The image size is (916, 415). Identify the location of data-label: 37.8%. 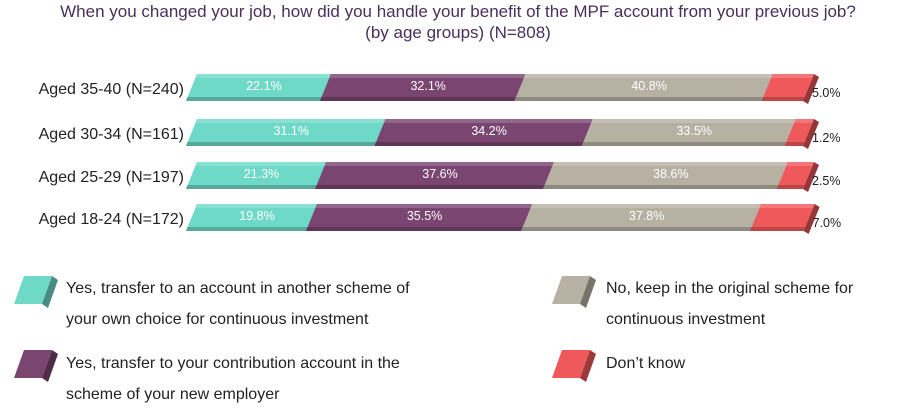
(646, 216).